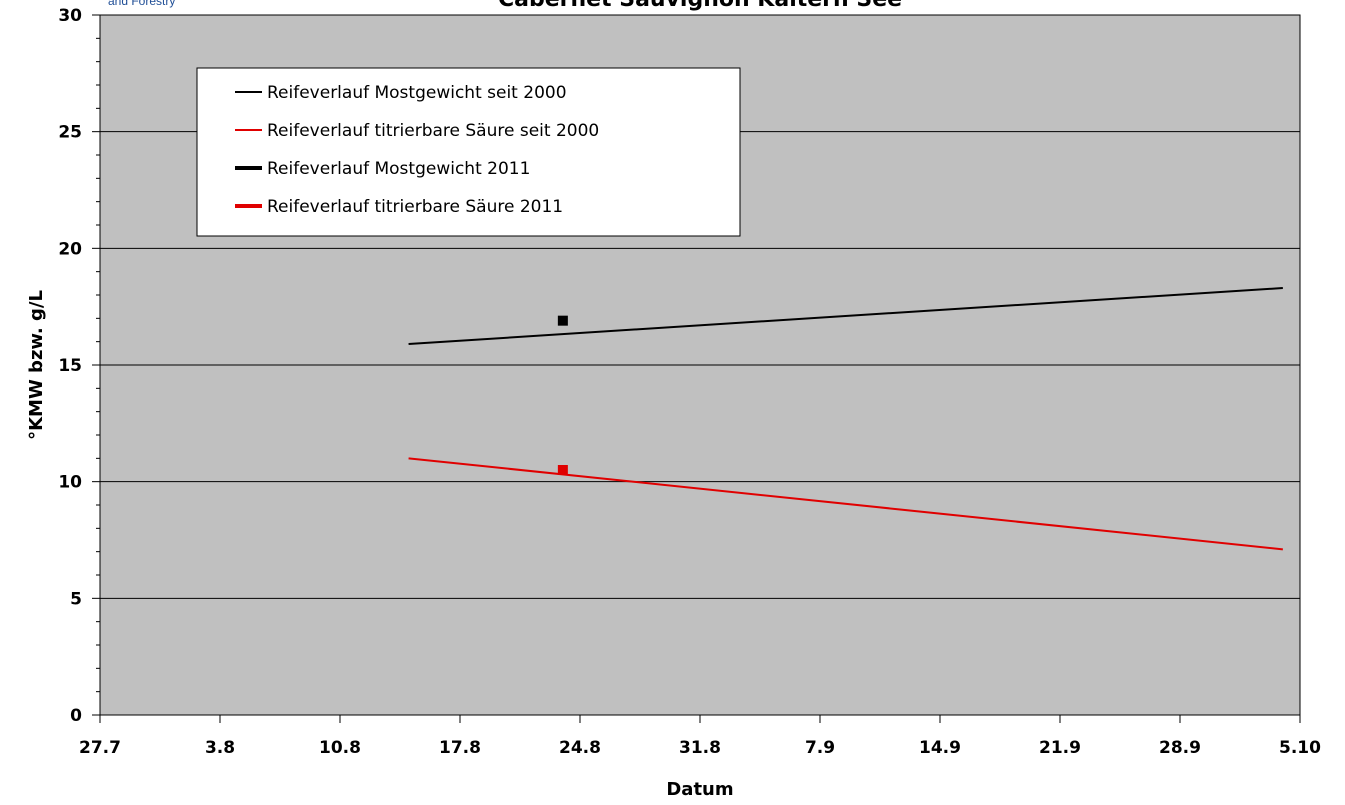 The width and height of the screenshot is (1345, 805). What do you see at coordinates (220, 748) in the screenshot?
I see `x-tick-label: 3.8` at bounding box center [220, 748].